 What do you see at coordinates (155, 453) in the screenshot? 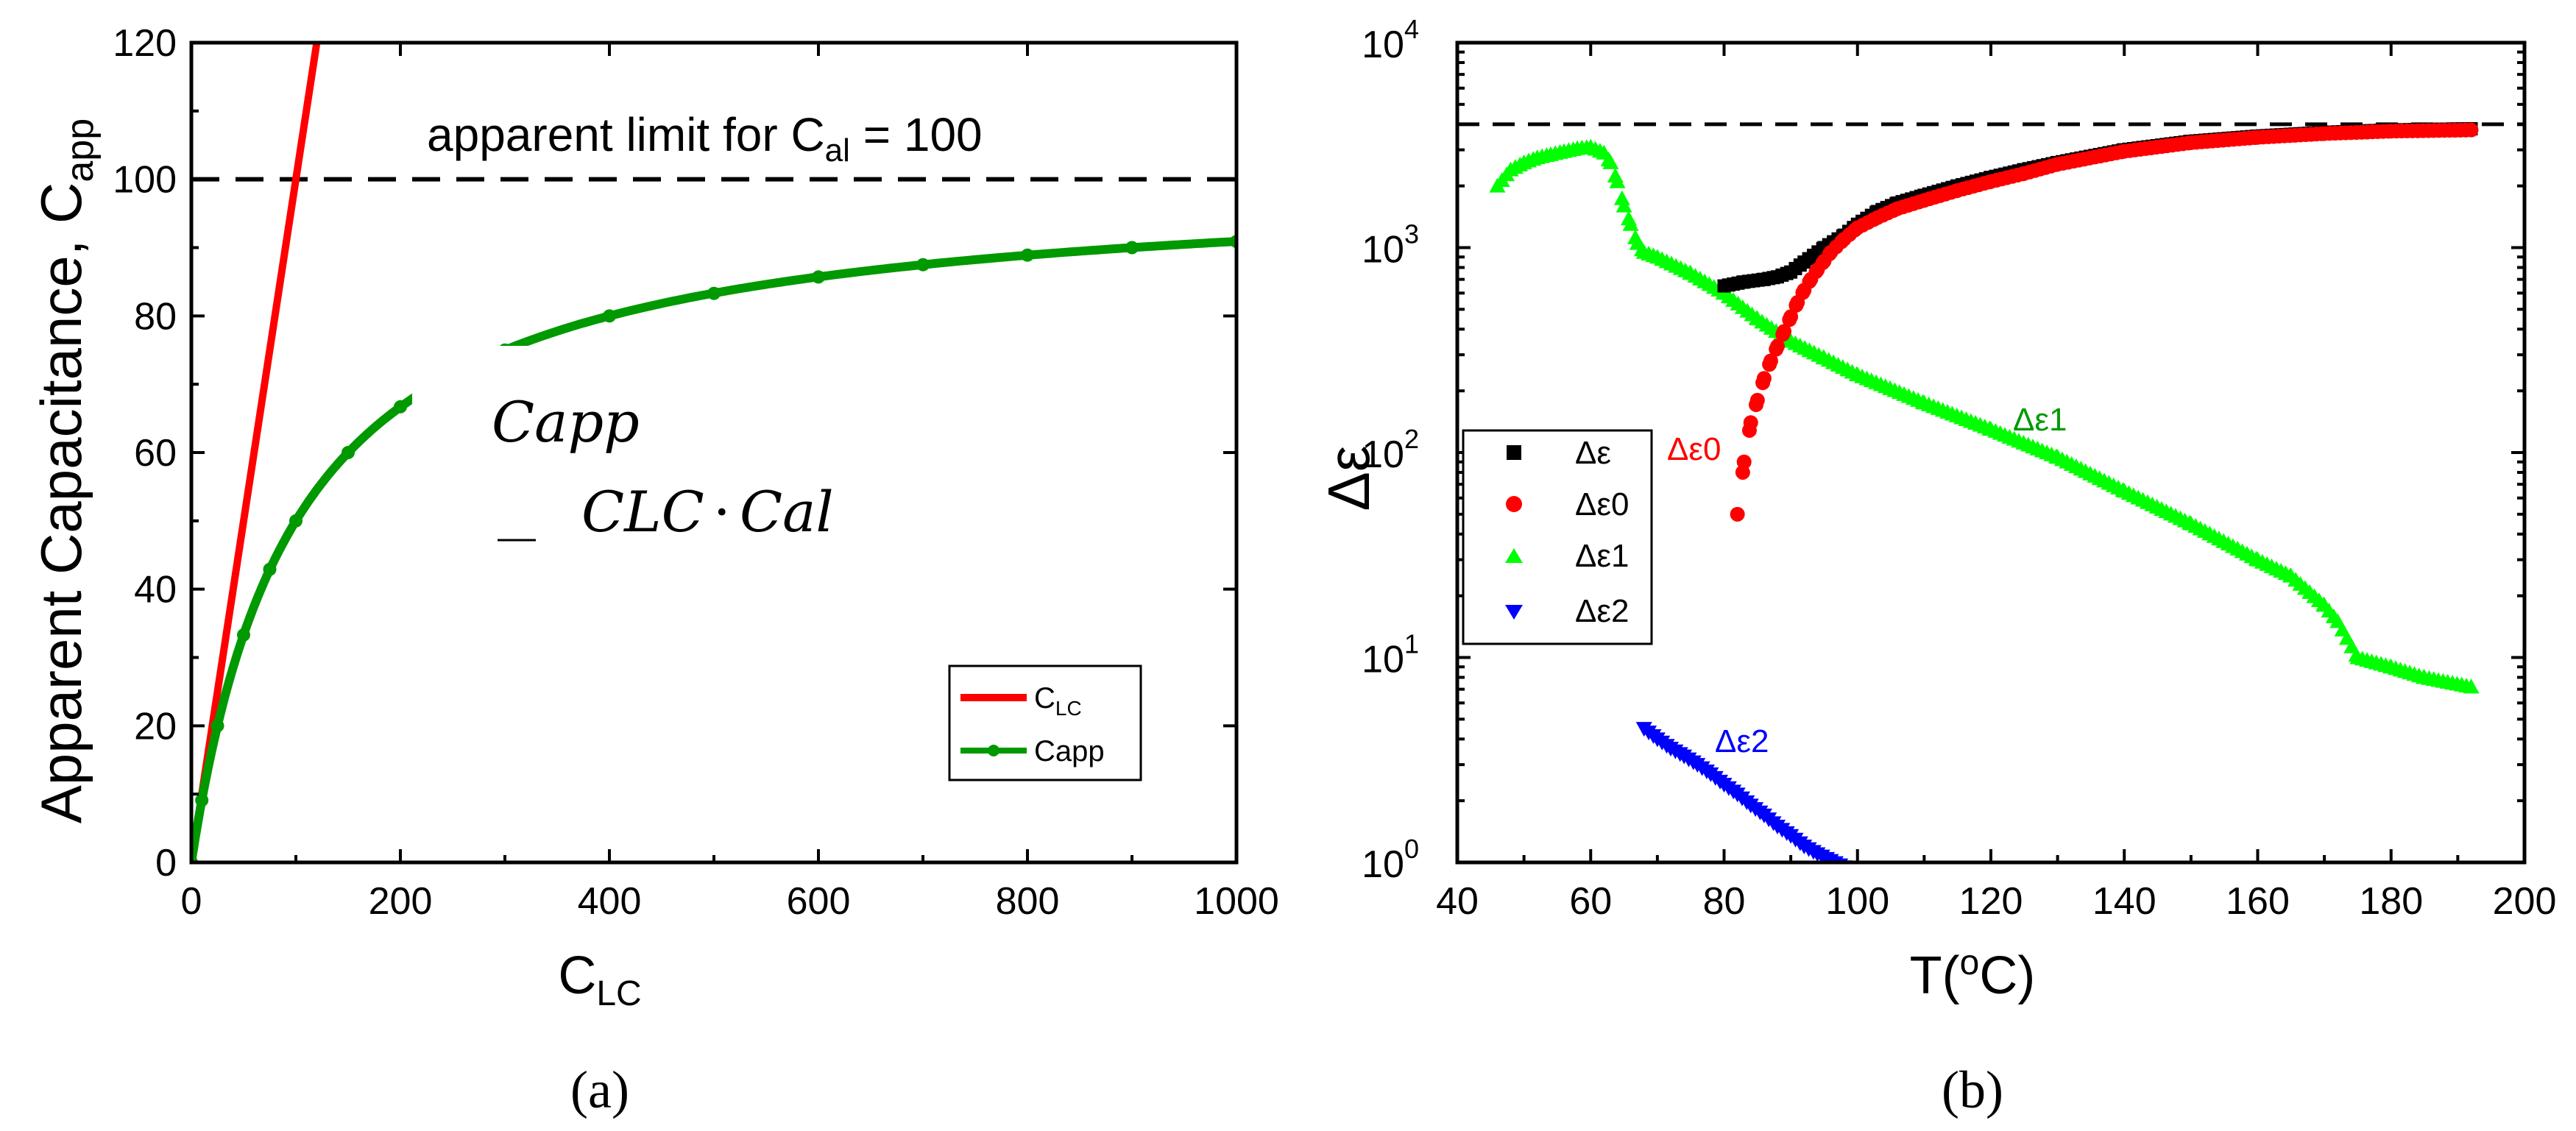
I see `y-tick-label: 60` at bounding box center [155, 453].